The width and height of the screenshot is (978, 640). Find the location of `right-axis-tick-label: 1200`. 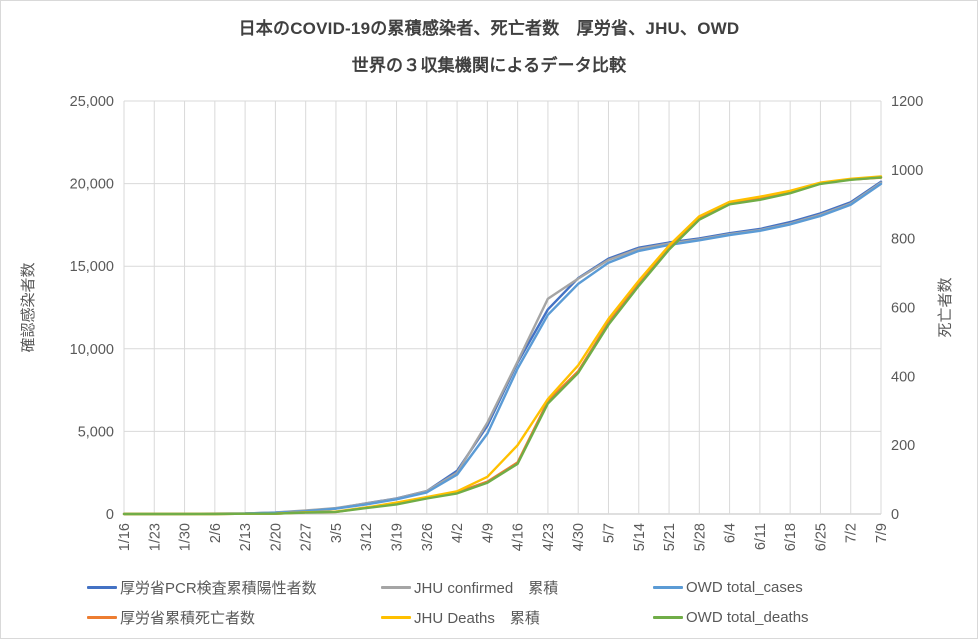

right-axis-tick-label: 1200 is located at coordinates (907, 102).